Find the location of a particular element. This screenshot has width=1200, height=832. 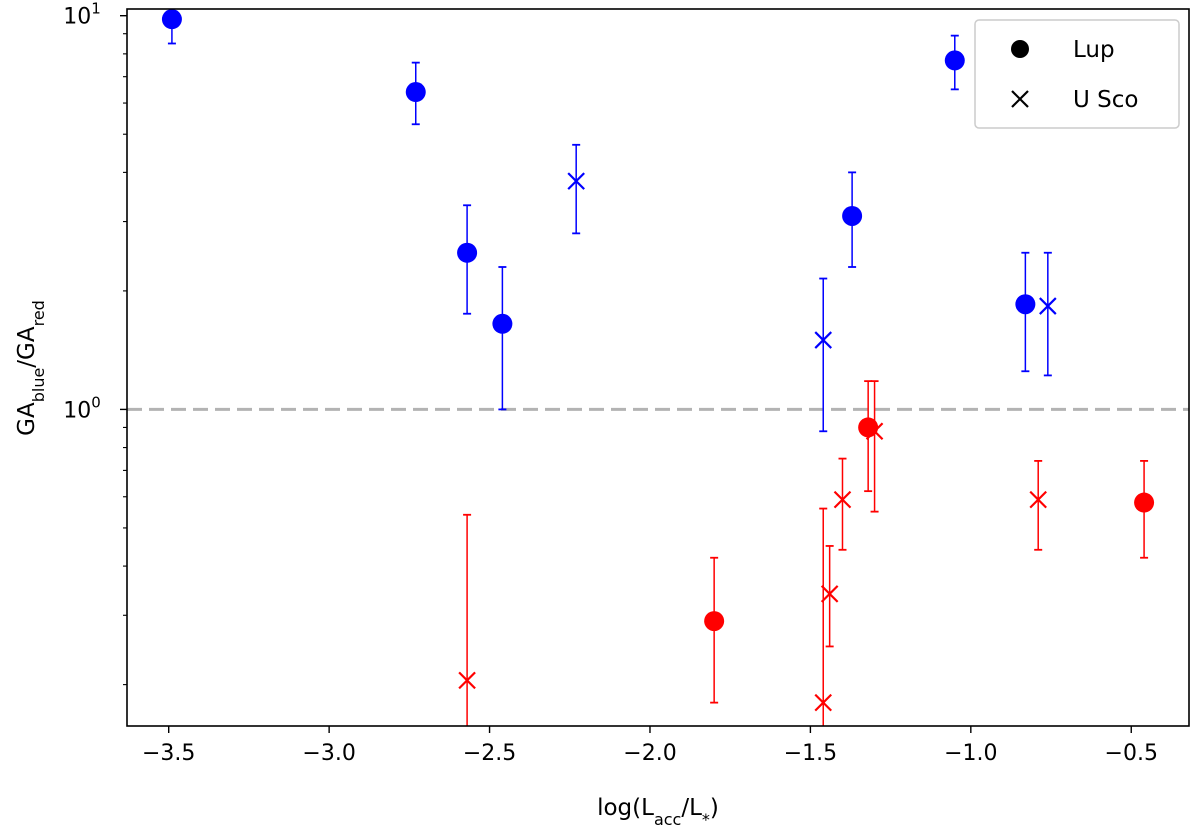

x-tick-label: −0.5 is located at coordinates (1131, 753).